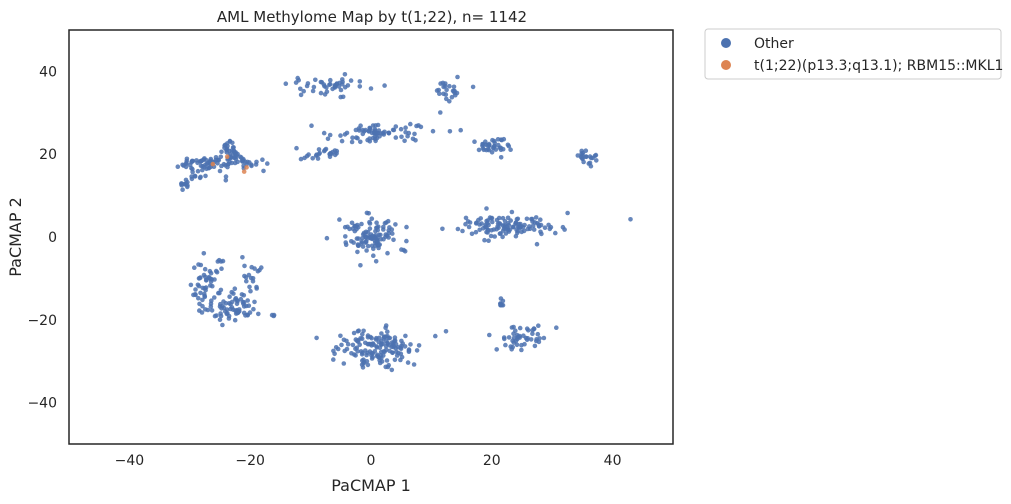  What do you see at coordinates (48, 155) in the screenshot?
I see `y-tick-label: 20` at bounding box center [48, 155].